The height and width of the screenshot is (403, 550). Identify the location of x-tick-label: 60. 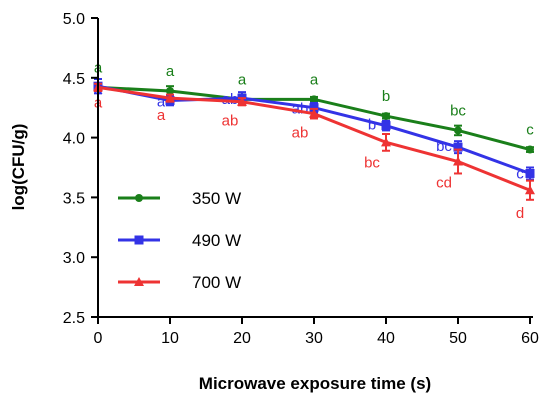
(530, 338).